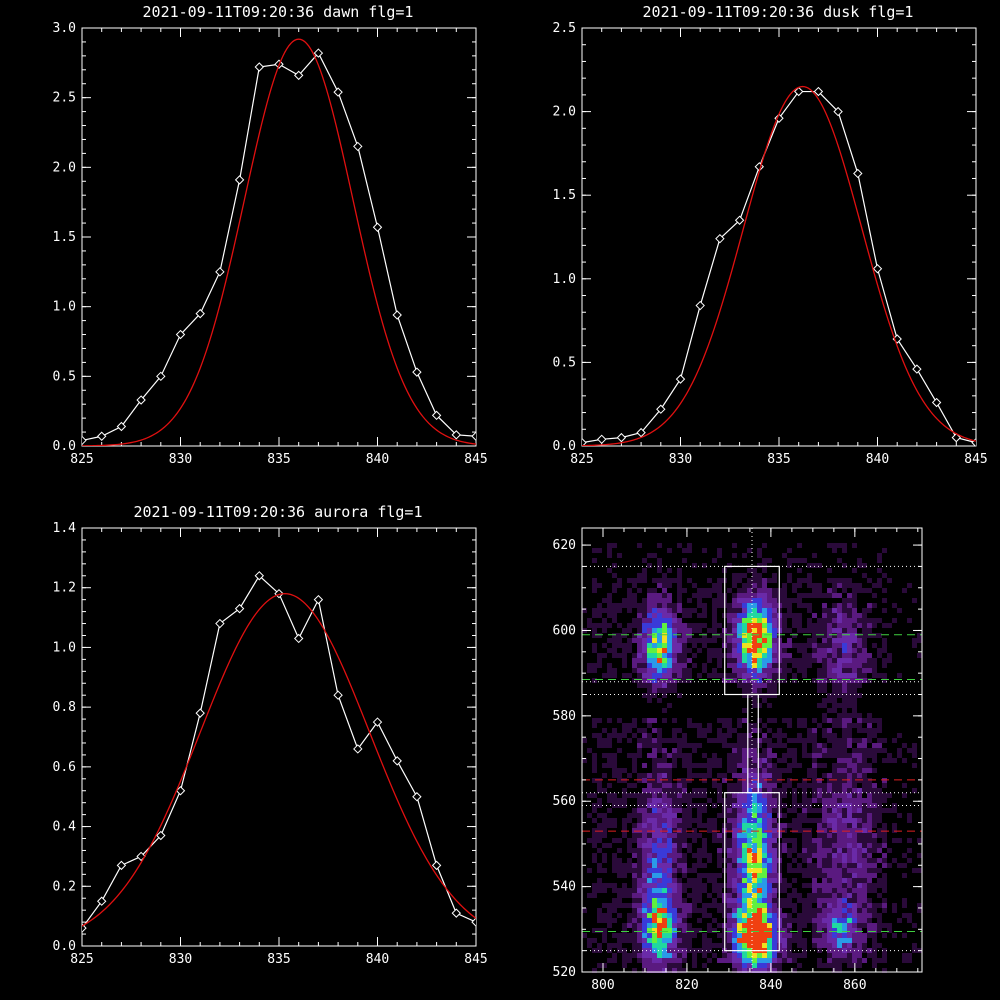 This screenshot has height=1000, width=1000. What do you see at coordinates (475, 459) in the screenshot?
I see `x-tick-label: 845` at bounding box center [475, 459].